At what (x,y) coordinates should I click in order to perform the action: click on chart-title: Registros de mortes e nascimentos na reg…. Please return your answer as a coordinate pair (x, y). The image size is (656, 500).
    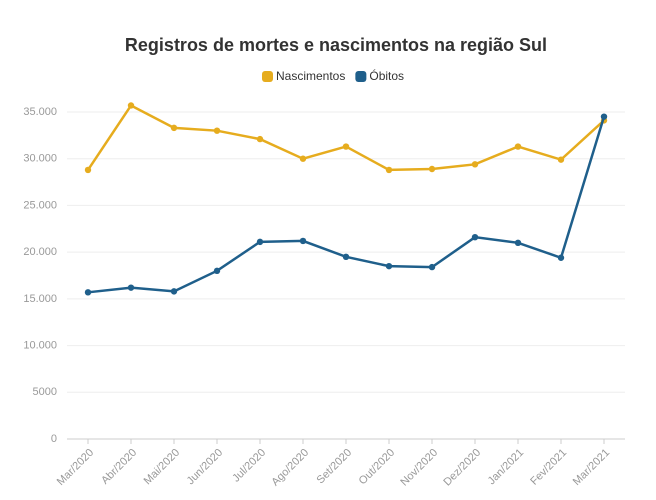
    Looking at the image, I should click on (336, 45).